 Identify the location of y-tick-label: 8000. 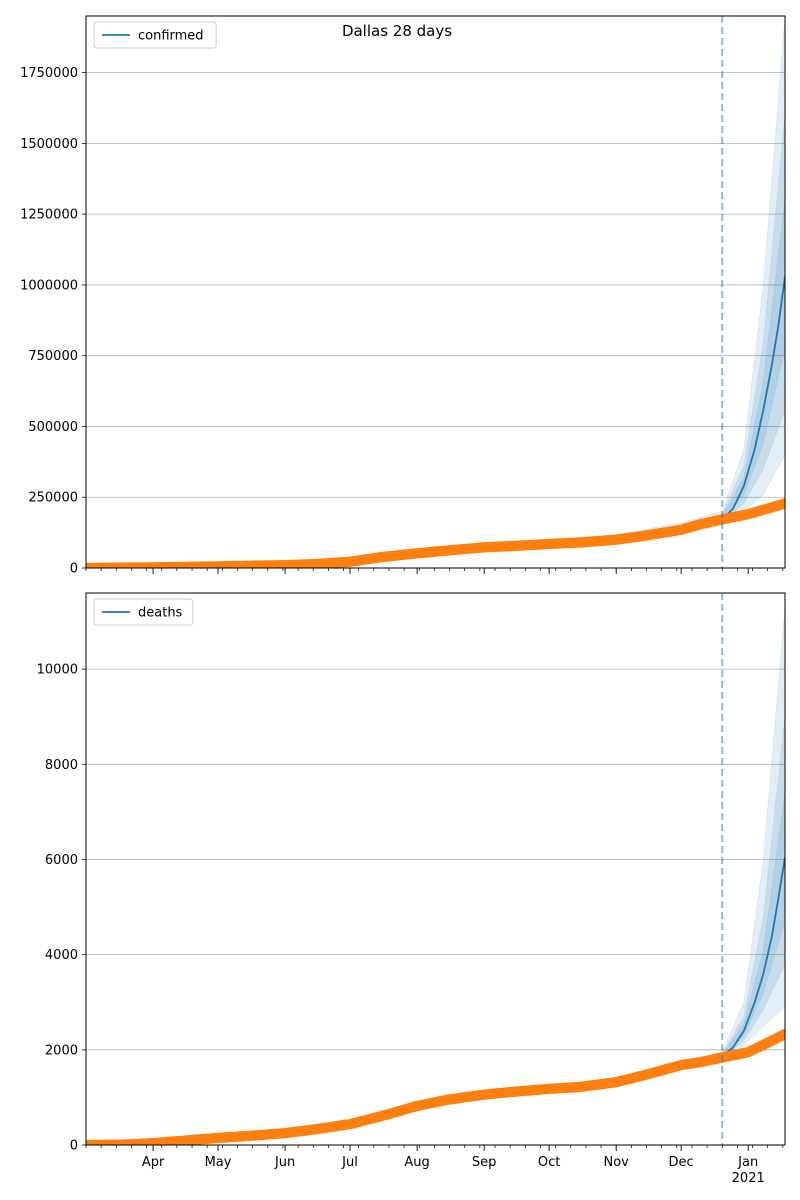
(61, 765).